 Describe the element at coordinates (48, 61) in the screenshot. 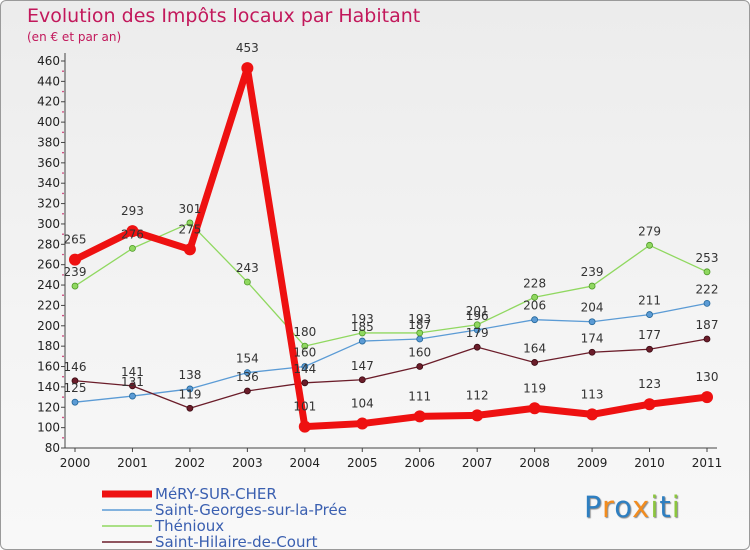

I see `y-tick-label: 460` at that location.